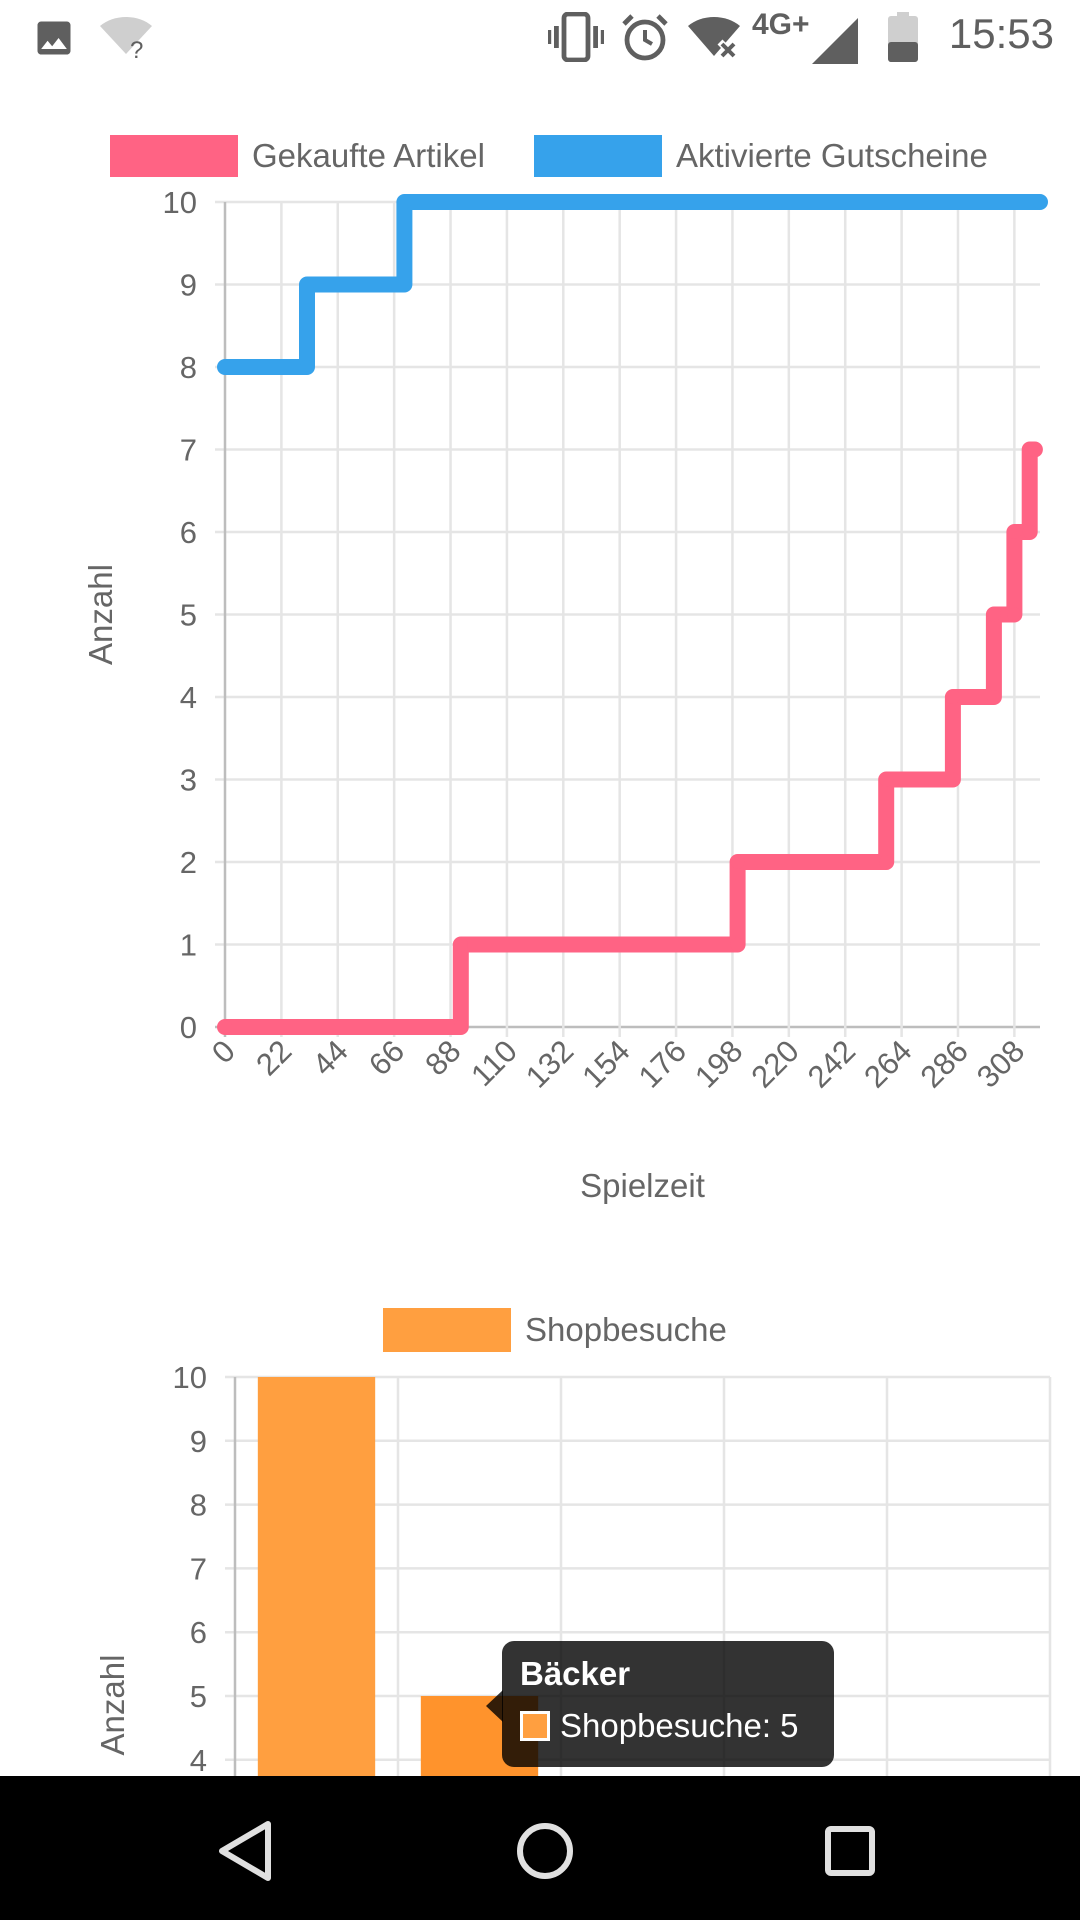 Image resolution: width=1080 pixels, height=1920 pixels. What do you see at coordinates (714, 38) in the screenshot?
I see `wifi-off-icon` at bounding box center [714, 38].